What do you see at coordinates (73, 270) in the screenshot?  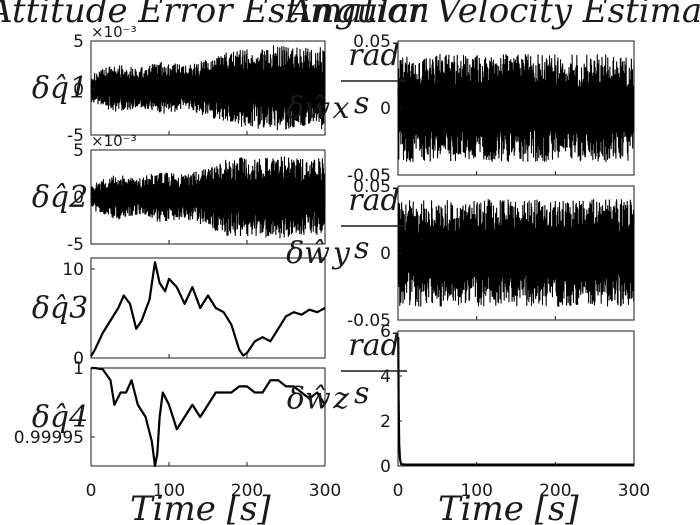 I see `y-tick-label: 10` at bounding box center [73, 270].